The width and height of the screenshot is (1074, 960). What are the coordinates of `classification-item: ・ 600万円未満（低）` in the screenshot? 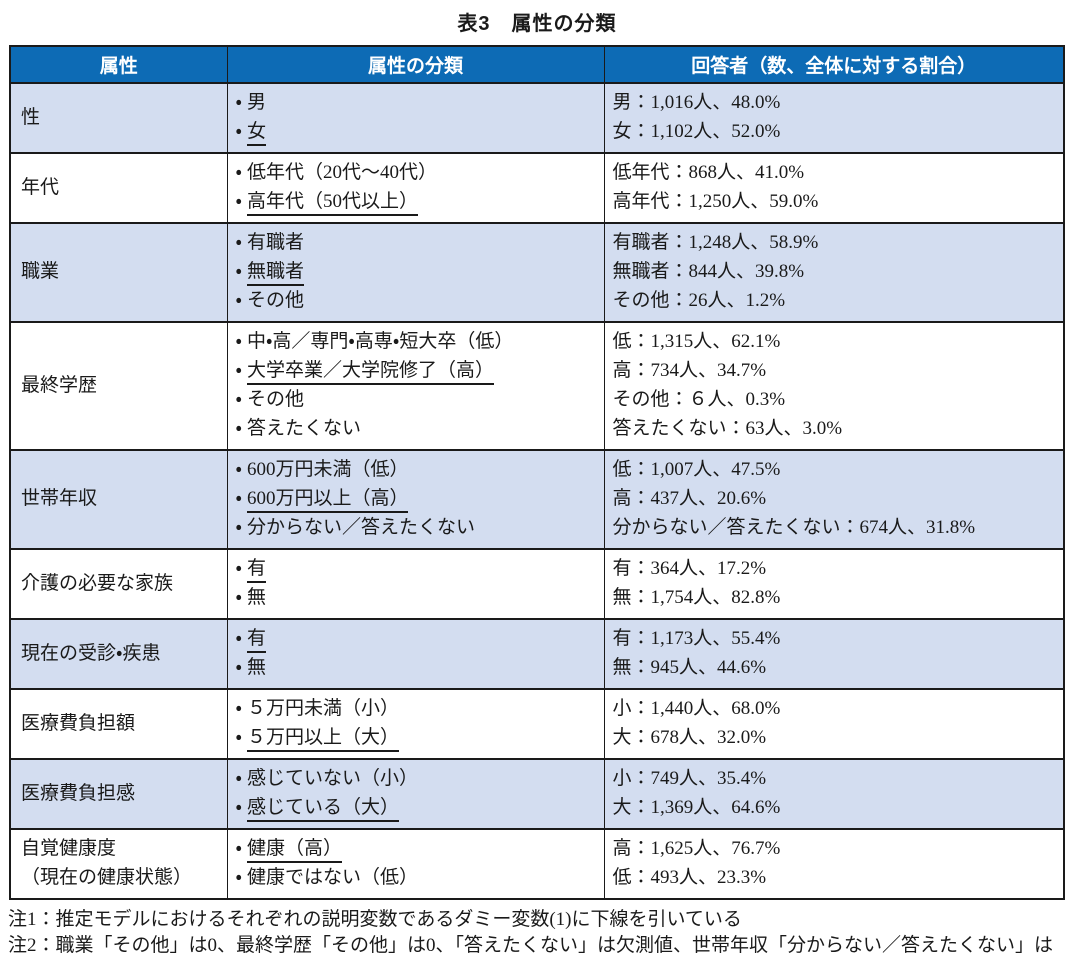 It's located at (416, 469).